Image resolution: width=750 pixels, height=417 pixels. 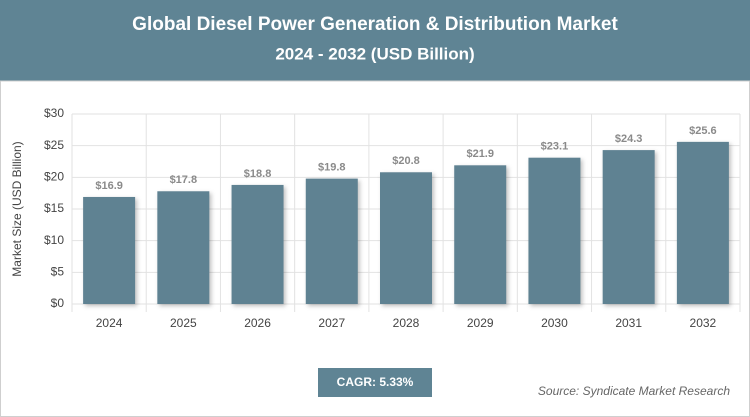 I want to click on value-label: $24.3, so click(x=629, y=139).